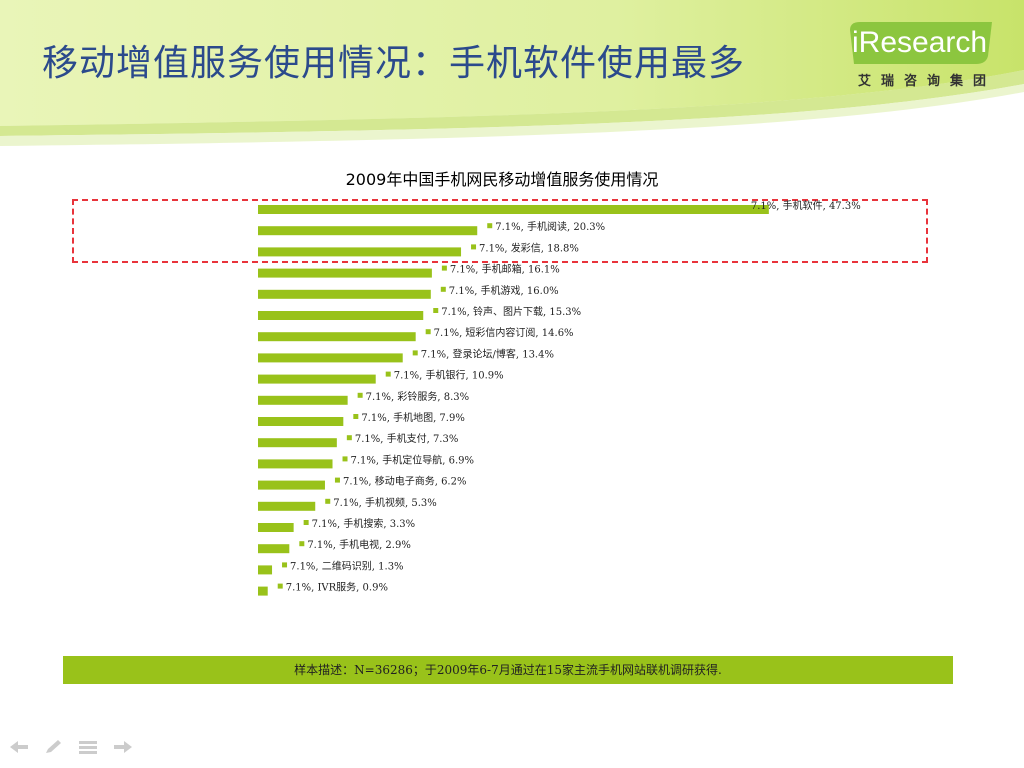  Describe the element at coordinates (405, 481) in the screenshot. I see `data-label-14: 7.1%, 移动电子商务, 6.2%` at that location.